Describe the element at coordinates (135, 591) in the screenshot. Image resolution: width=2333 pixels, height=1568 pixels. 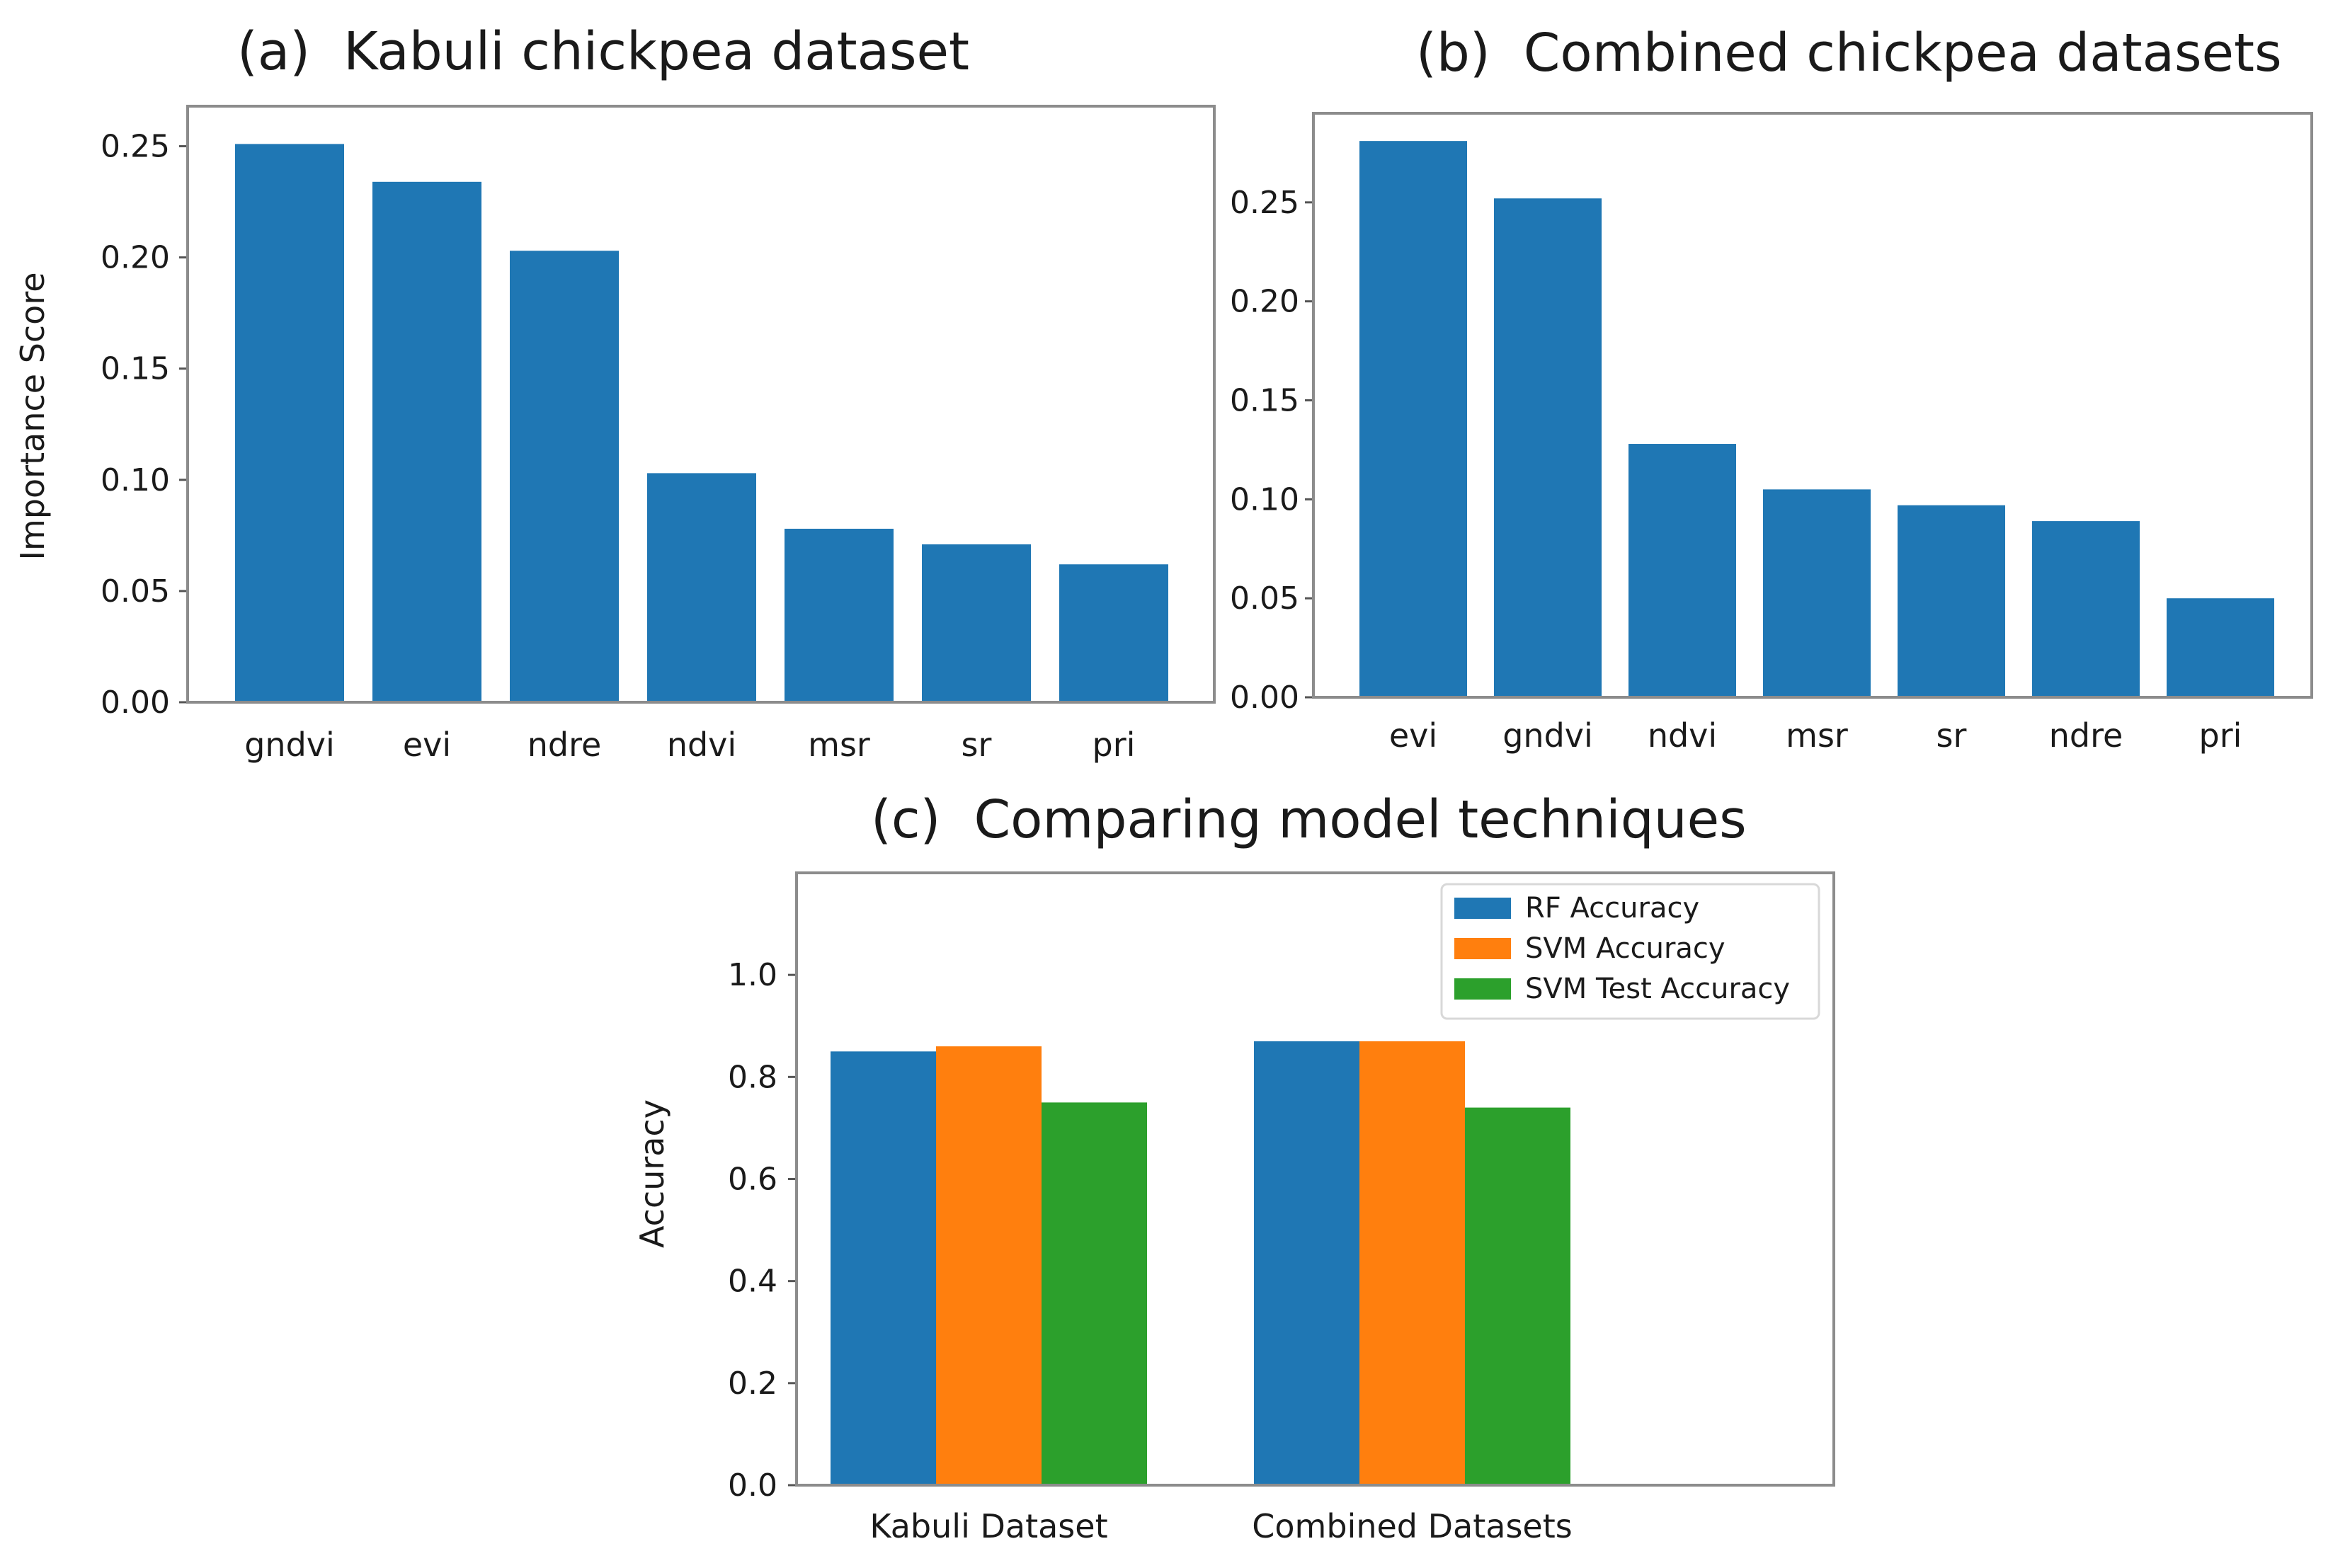
I see `panel-a-y-tick-label: 0.05` at that location.